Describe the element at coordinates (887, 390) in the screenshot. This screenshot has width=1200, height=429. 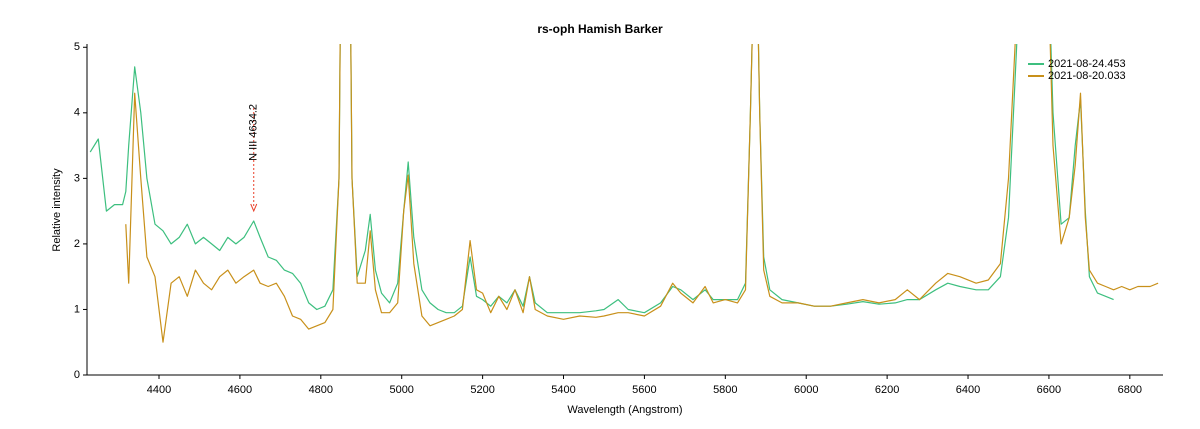
I see `x-tick-label: 6200` at that location.